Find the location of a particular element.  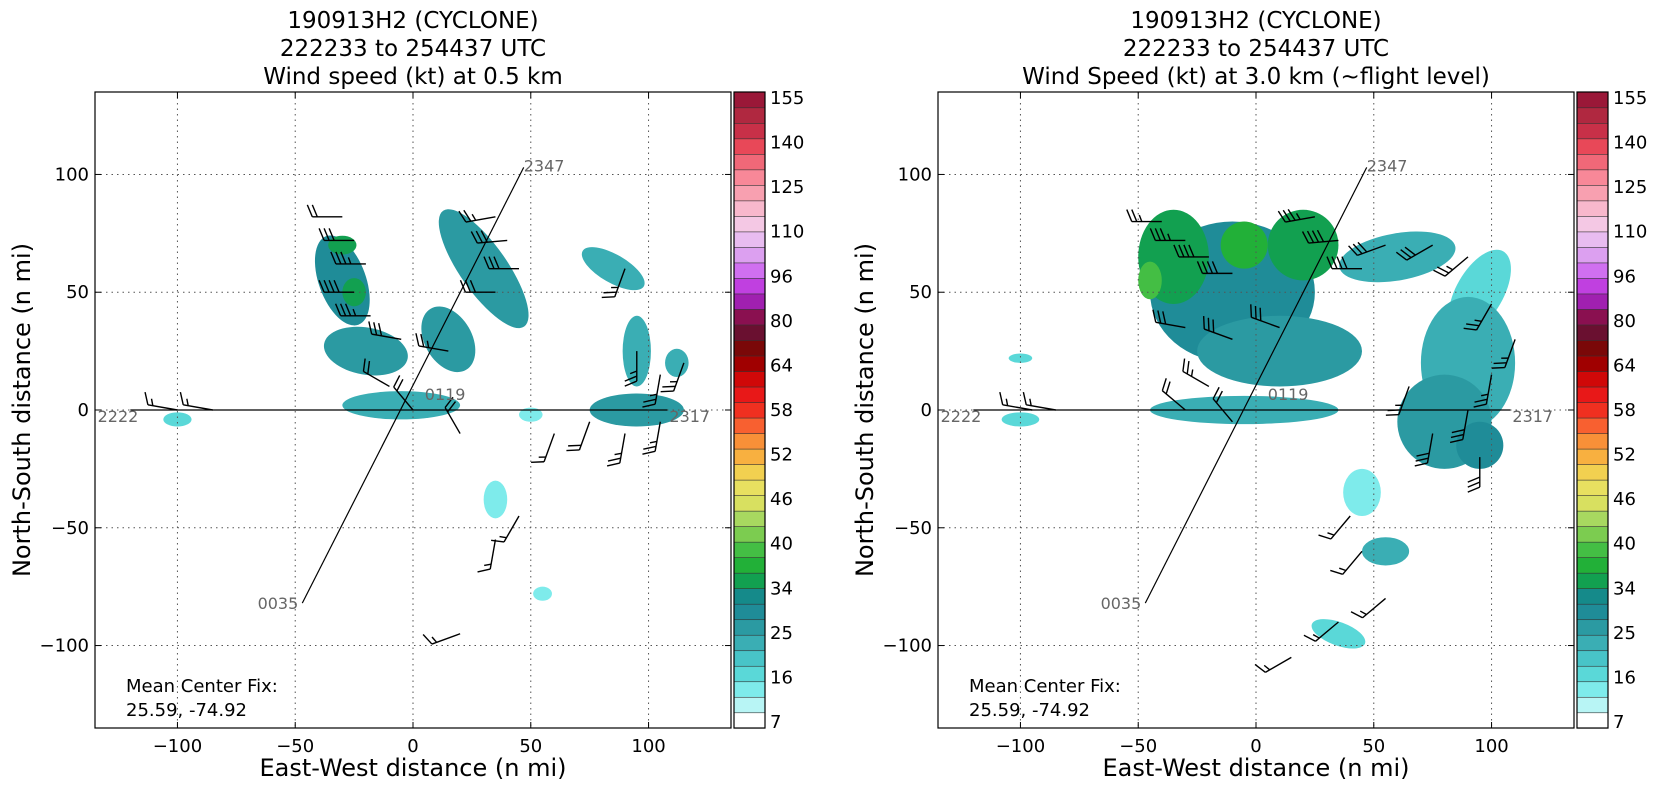

colorbar-tick-label: 80 is located at coordinates (781, 321).